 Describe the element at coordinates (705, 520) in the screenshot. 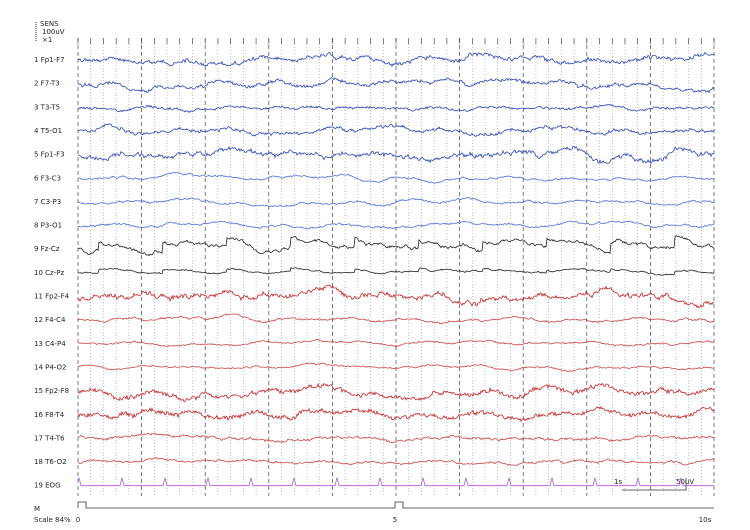

I see `time-label: 10s` at that location.